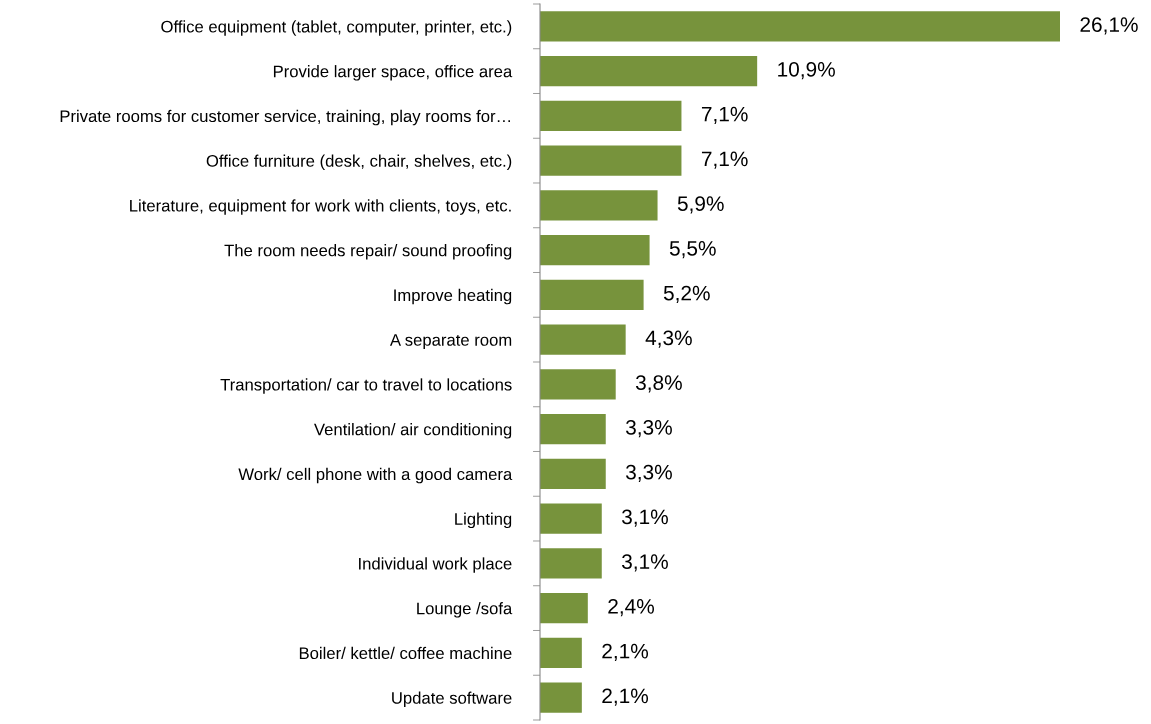 Image resolution: width=1151 pixels, height=724 pixels. What do you see at coordinates (700, 205) in the screenshot?
I see `data-label: 5,9%` at bounding box center [700, 205].